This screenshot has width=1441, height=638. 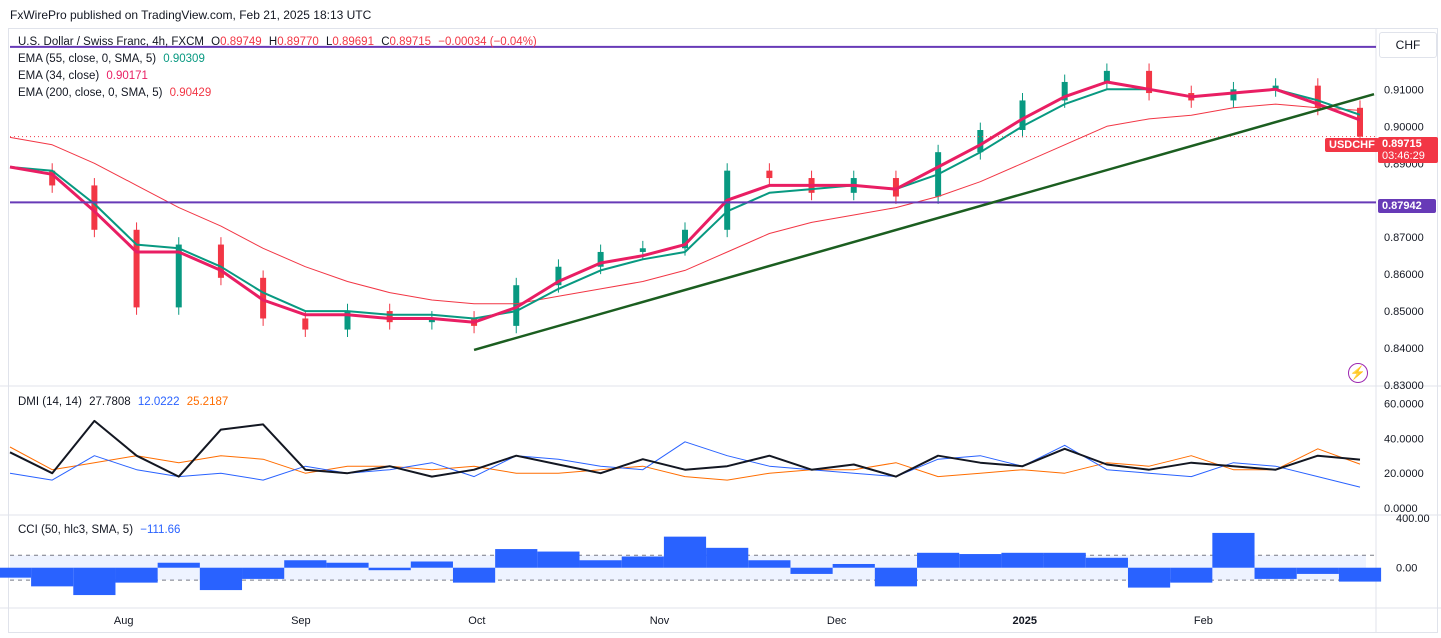 What do you see at coordinates (1404, 127) in the screenshot?
I see `price-axis-tick: 0.90000` at bounding box center [1404, 127].